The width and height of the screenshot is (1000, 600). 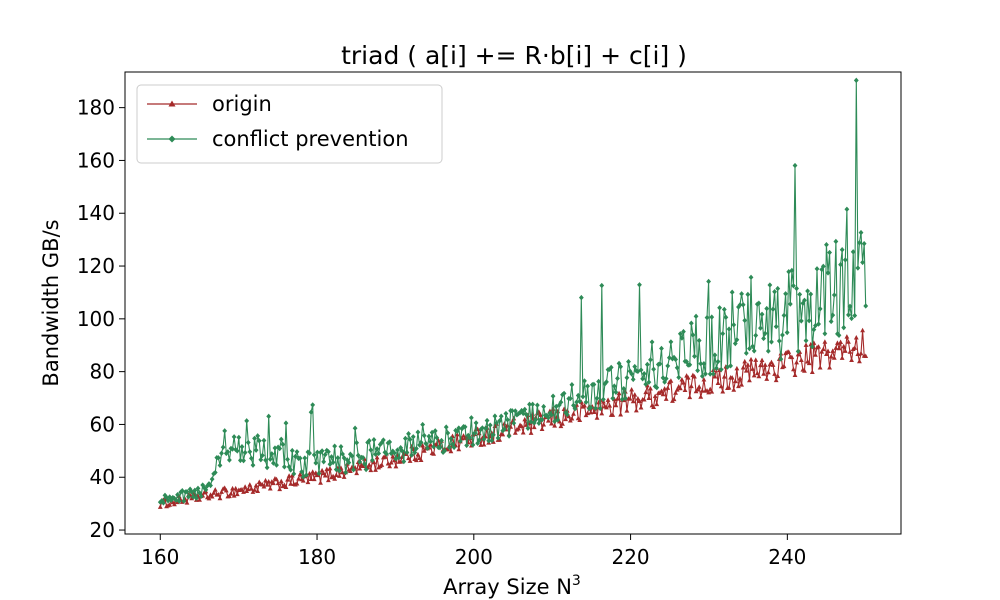 What do you see at coordinates (96, 213) in the screenshot?
I see `y-tick-label: 140` at bounding box center [96, 213].